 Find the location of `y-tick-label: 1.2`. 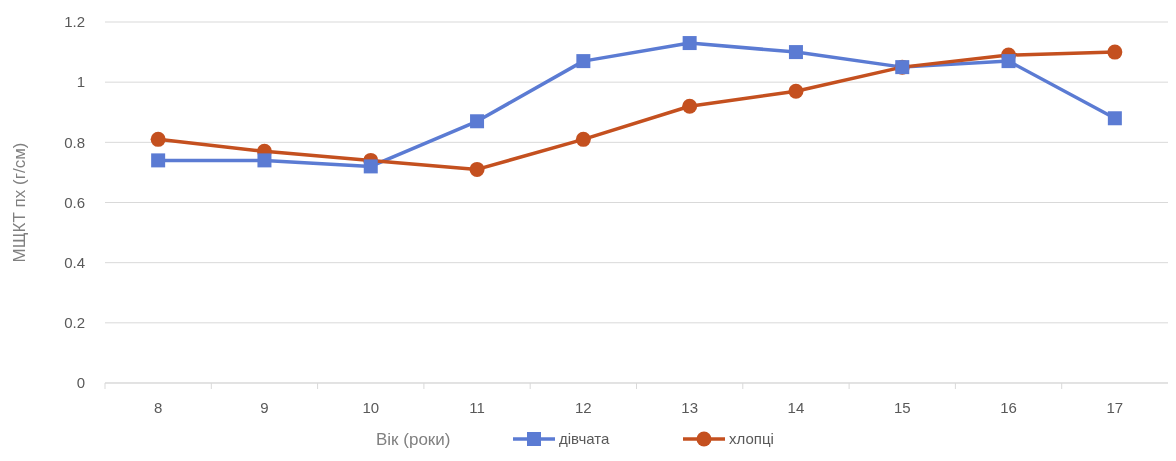

y-tick-label: 1.2 is located at coordinates (74, 22).